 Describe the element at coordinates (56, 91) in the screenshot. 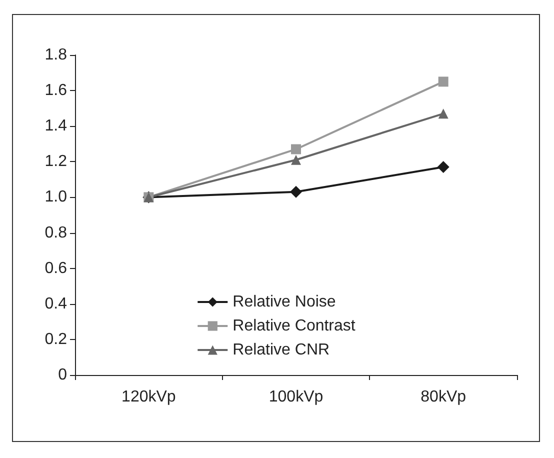

I see `y-tick-label: 1.6` at that location.